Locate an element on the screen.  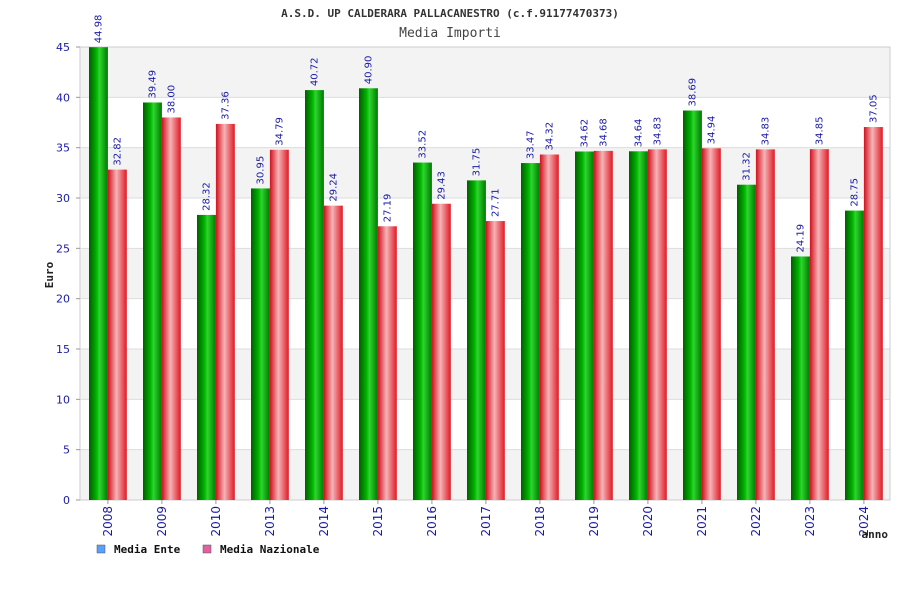
legend-swatch-media-nazionale is located at coordinates (207, 549).